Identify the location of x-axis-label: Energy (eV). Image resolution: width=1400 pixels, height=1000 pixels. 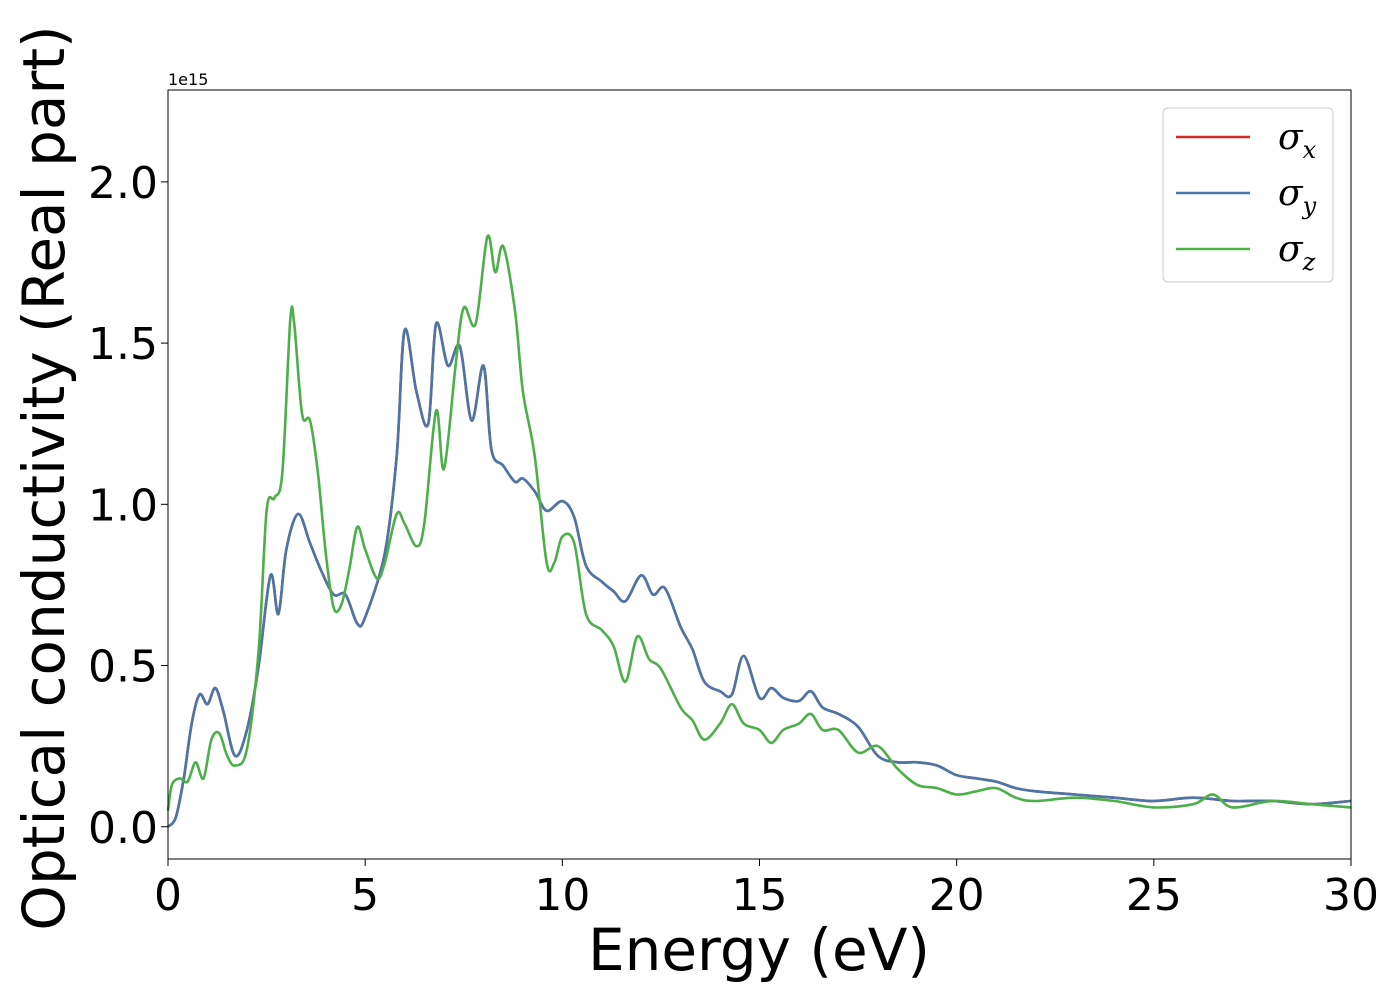
(759, 950).